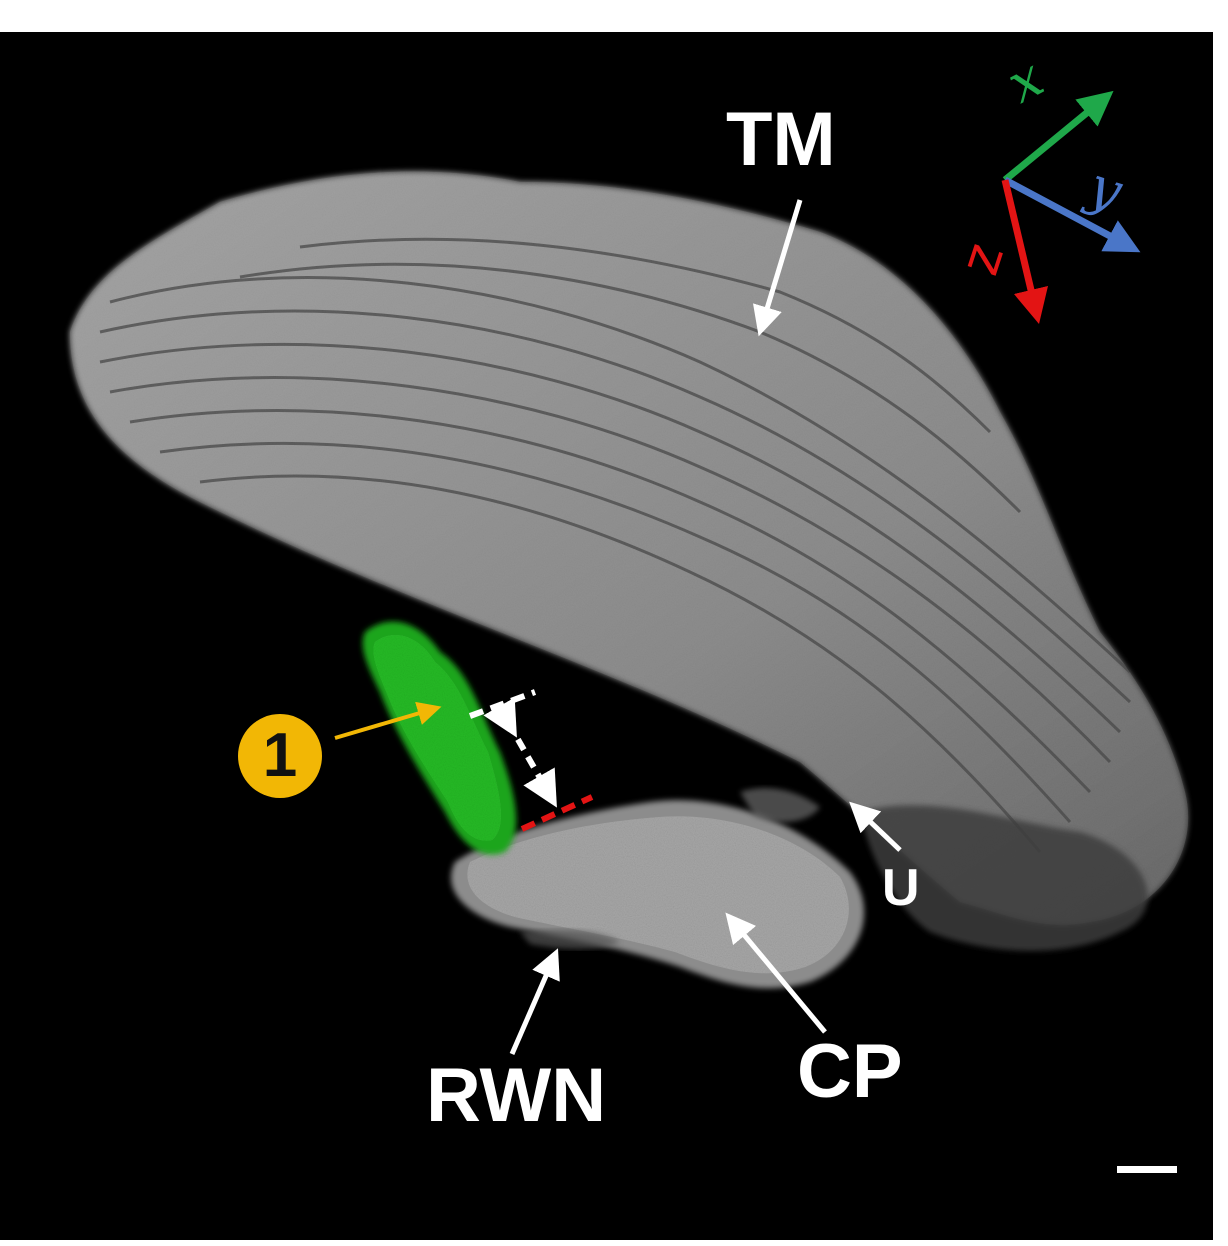 The height and width of the screenshot is (1246, 1228). Describe the element at coordinates (850, 1071) in the screenshot. I see `label-cp: CP` at that location.